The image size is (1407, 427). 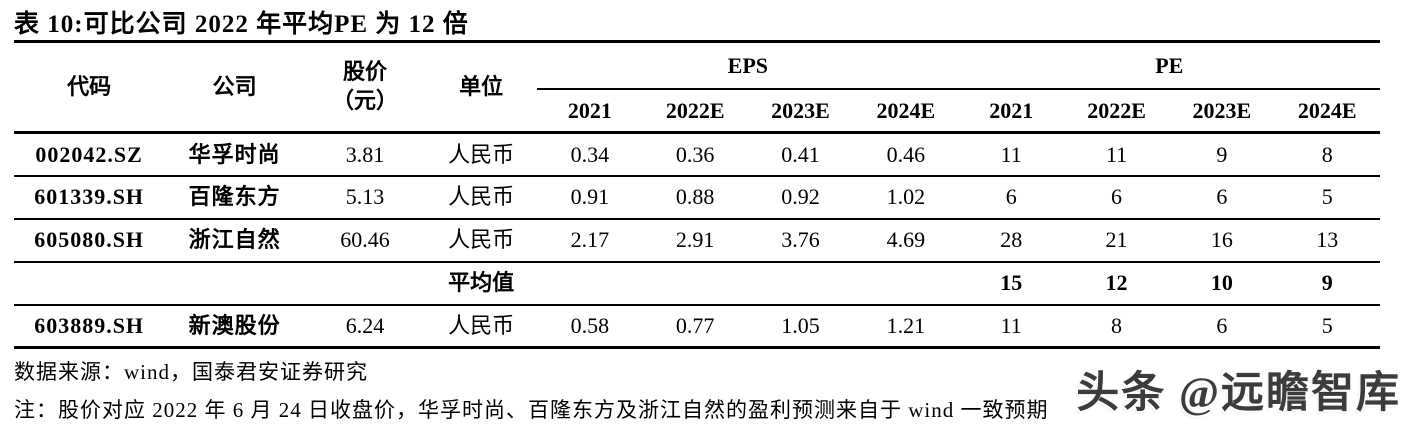 I want to click on cell-pe-2022e: 21, so click(x=1116, y=240).